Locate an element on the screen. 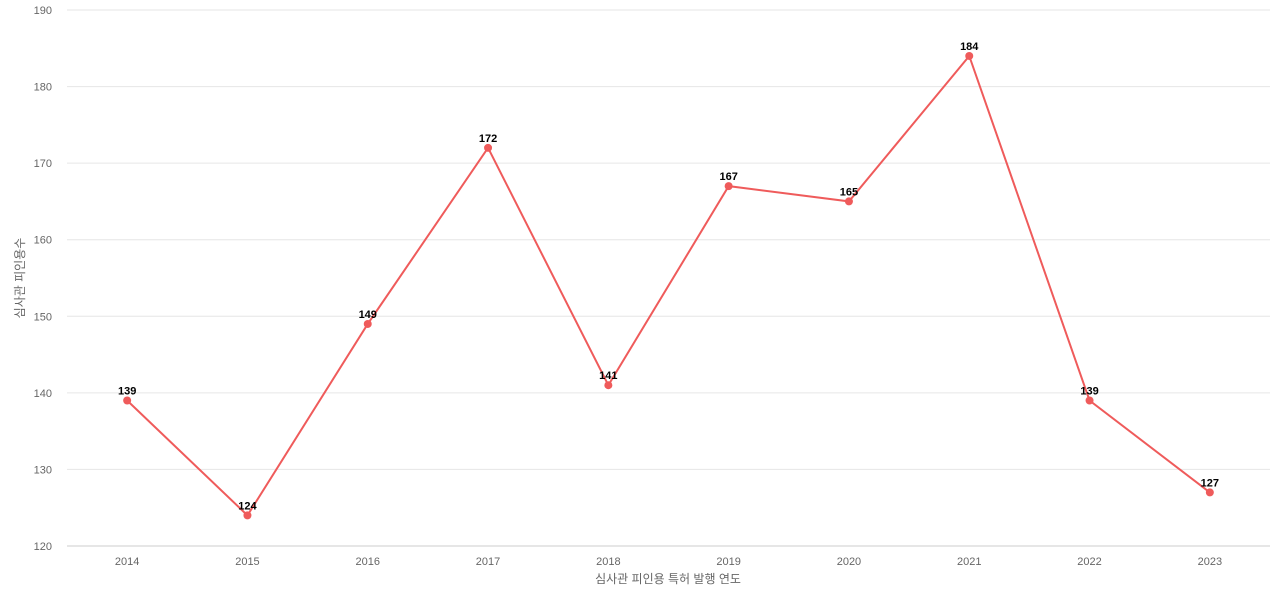 The image size is (1280, 600). y-axis-ticks: 120 130 140 150 160 170 180 190 is located at coordinates (43, 279).